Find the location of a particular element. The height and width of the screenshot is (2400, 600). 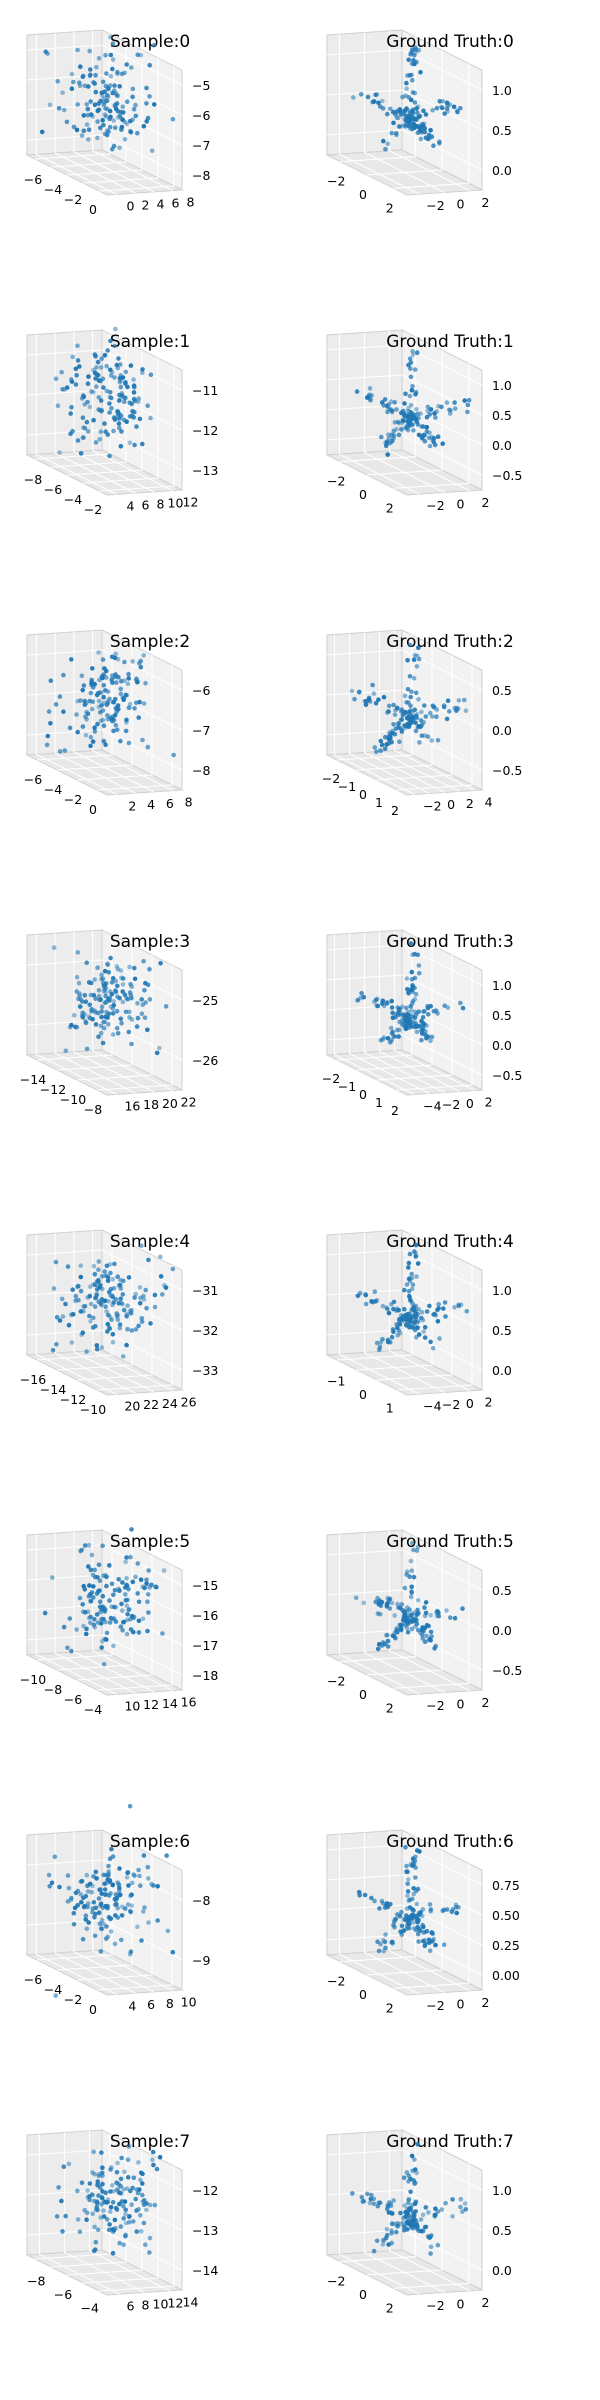

x-tick-label: −16 is located at coordinates (33, 1379).